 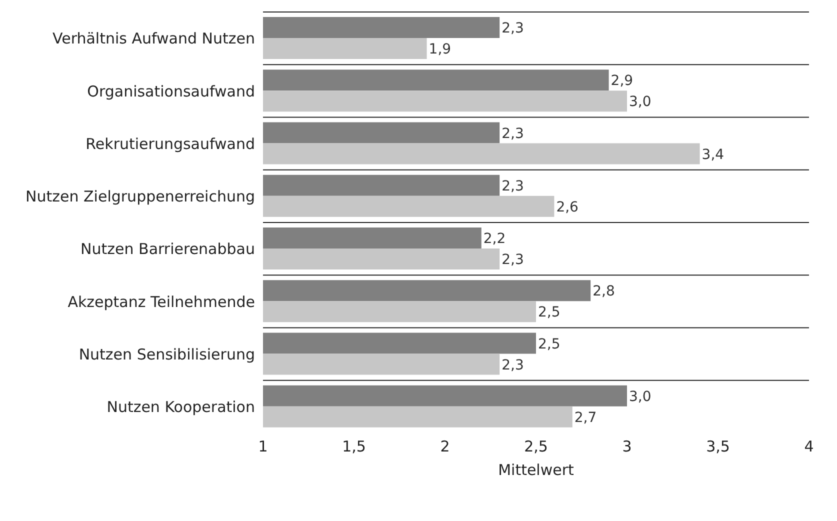 I want to click on x-tick-label: 4, so click(x=809, y=447).